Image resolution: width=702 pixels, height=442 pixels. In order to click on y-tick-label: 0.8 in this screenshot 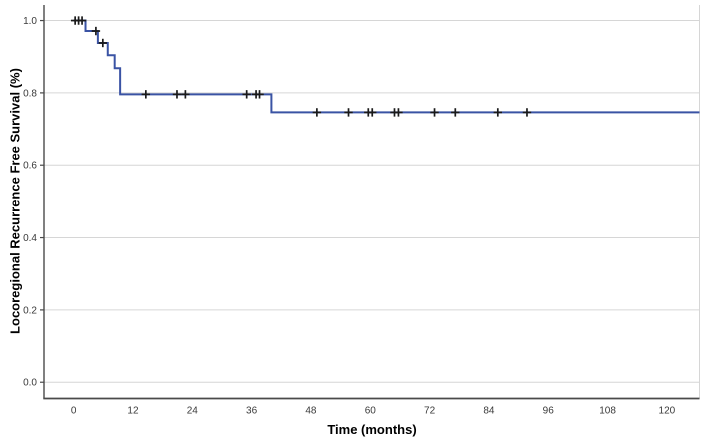, I will do `click(30, 93)`.